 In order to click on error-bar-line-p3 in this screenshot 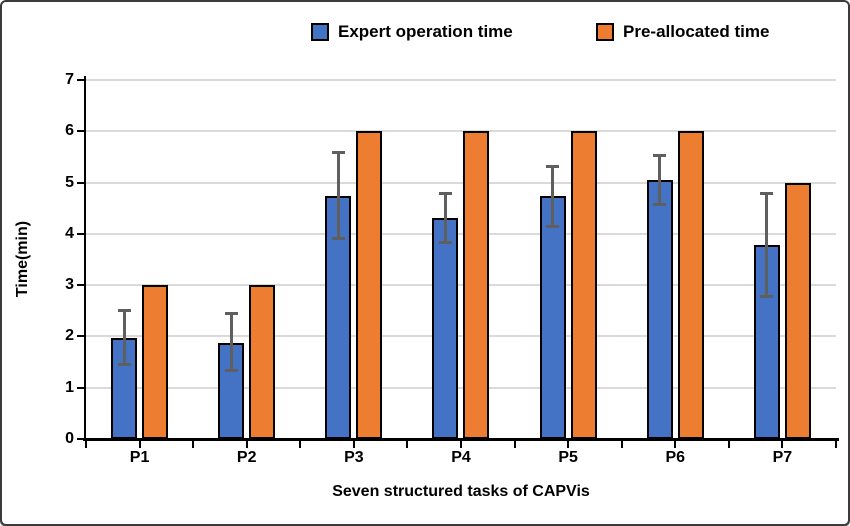, I will do `click(338, 196)`.